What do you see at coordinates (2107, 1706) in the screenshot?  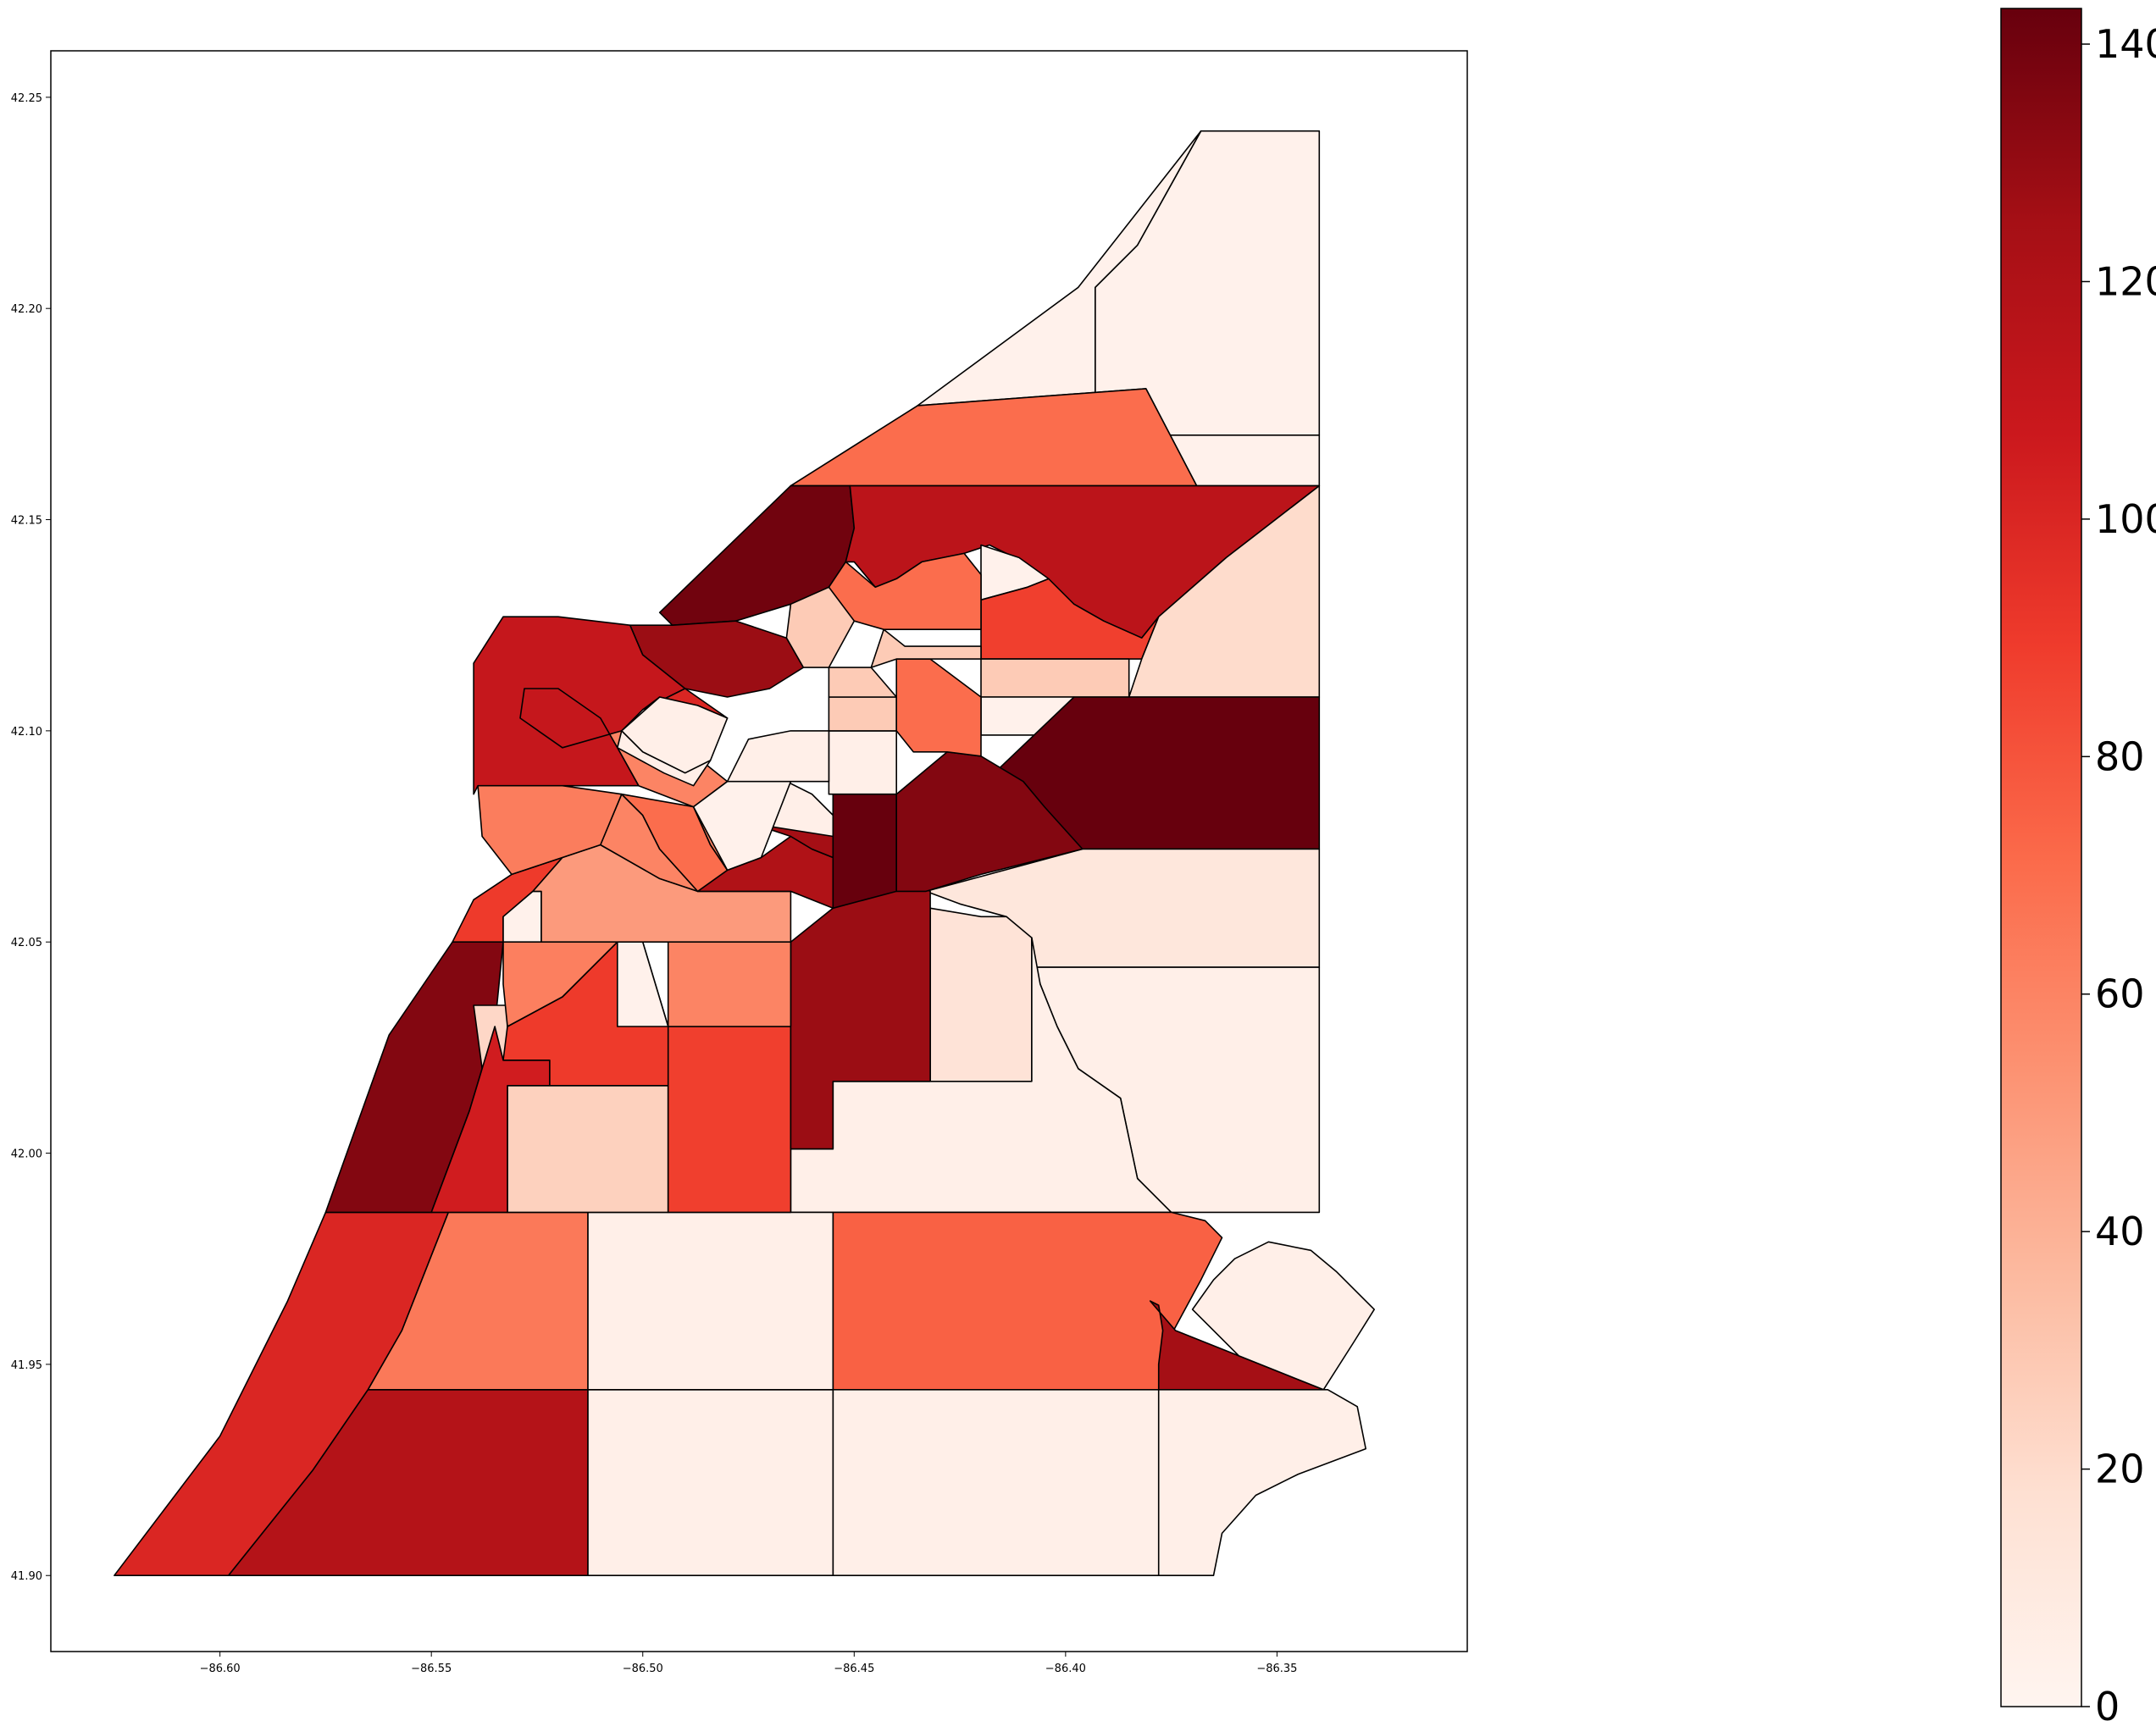 I see `colorbar-tick-label: 0` at bounding box center [2107, 1706].